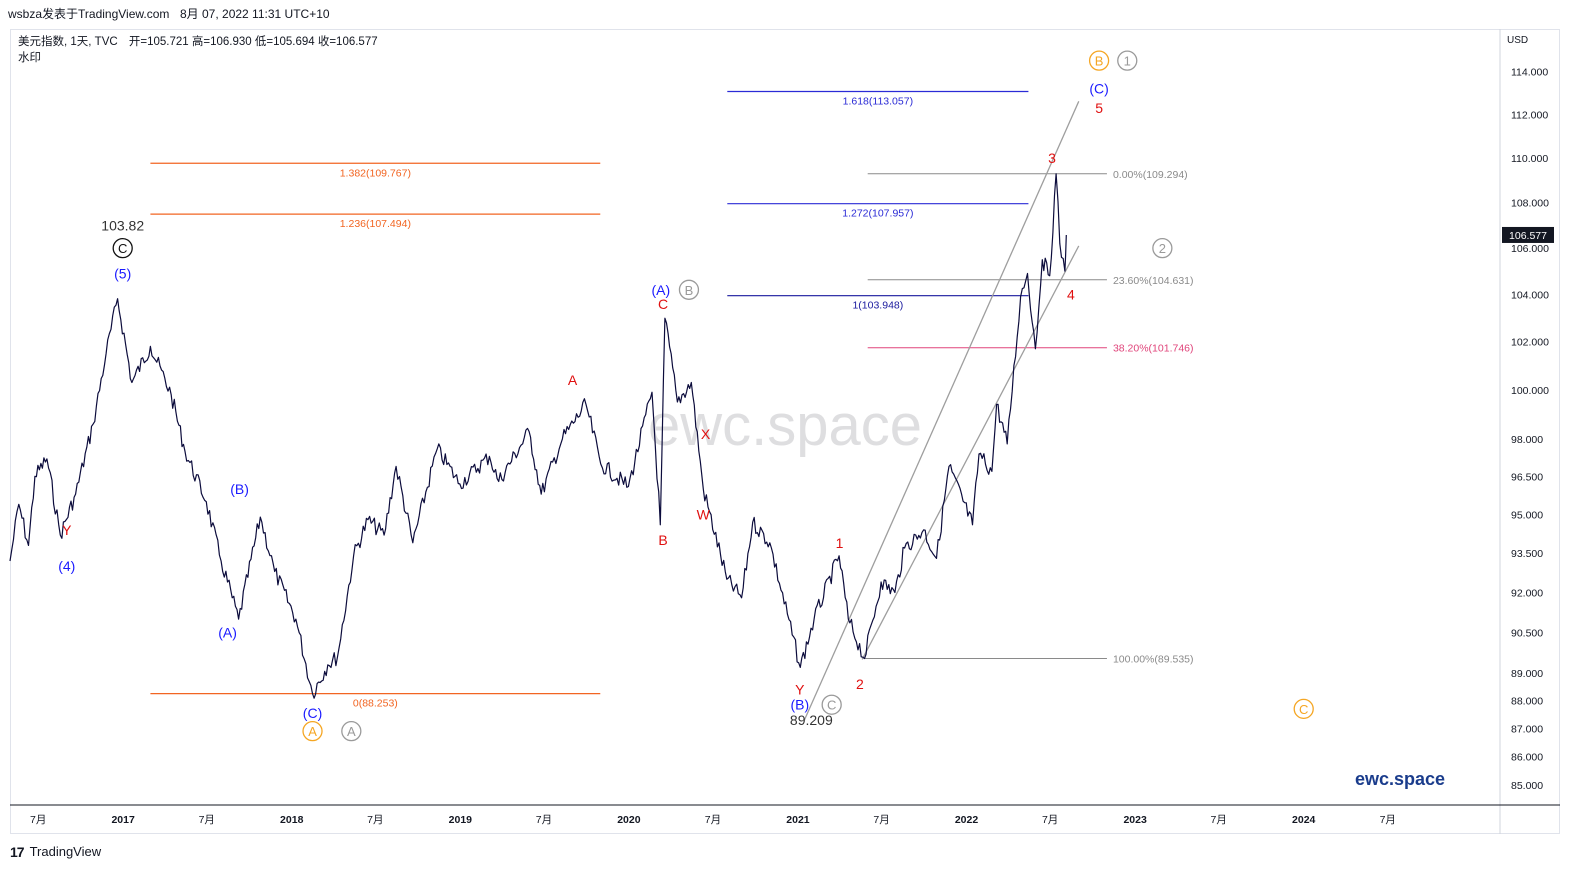 The image size is (1595, 883). I want to click on y-tick-label: 93.500, so click(1527, 554).